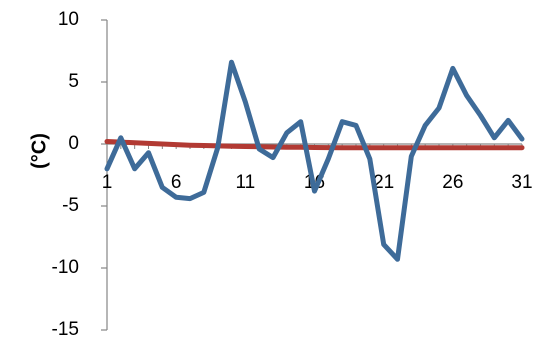 The image size is (547, 343). What do you see at coordinates (68, 19) in the screenshot?
I see `y-tick-label: 10` at bounding box center [68, 19].